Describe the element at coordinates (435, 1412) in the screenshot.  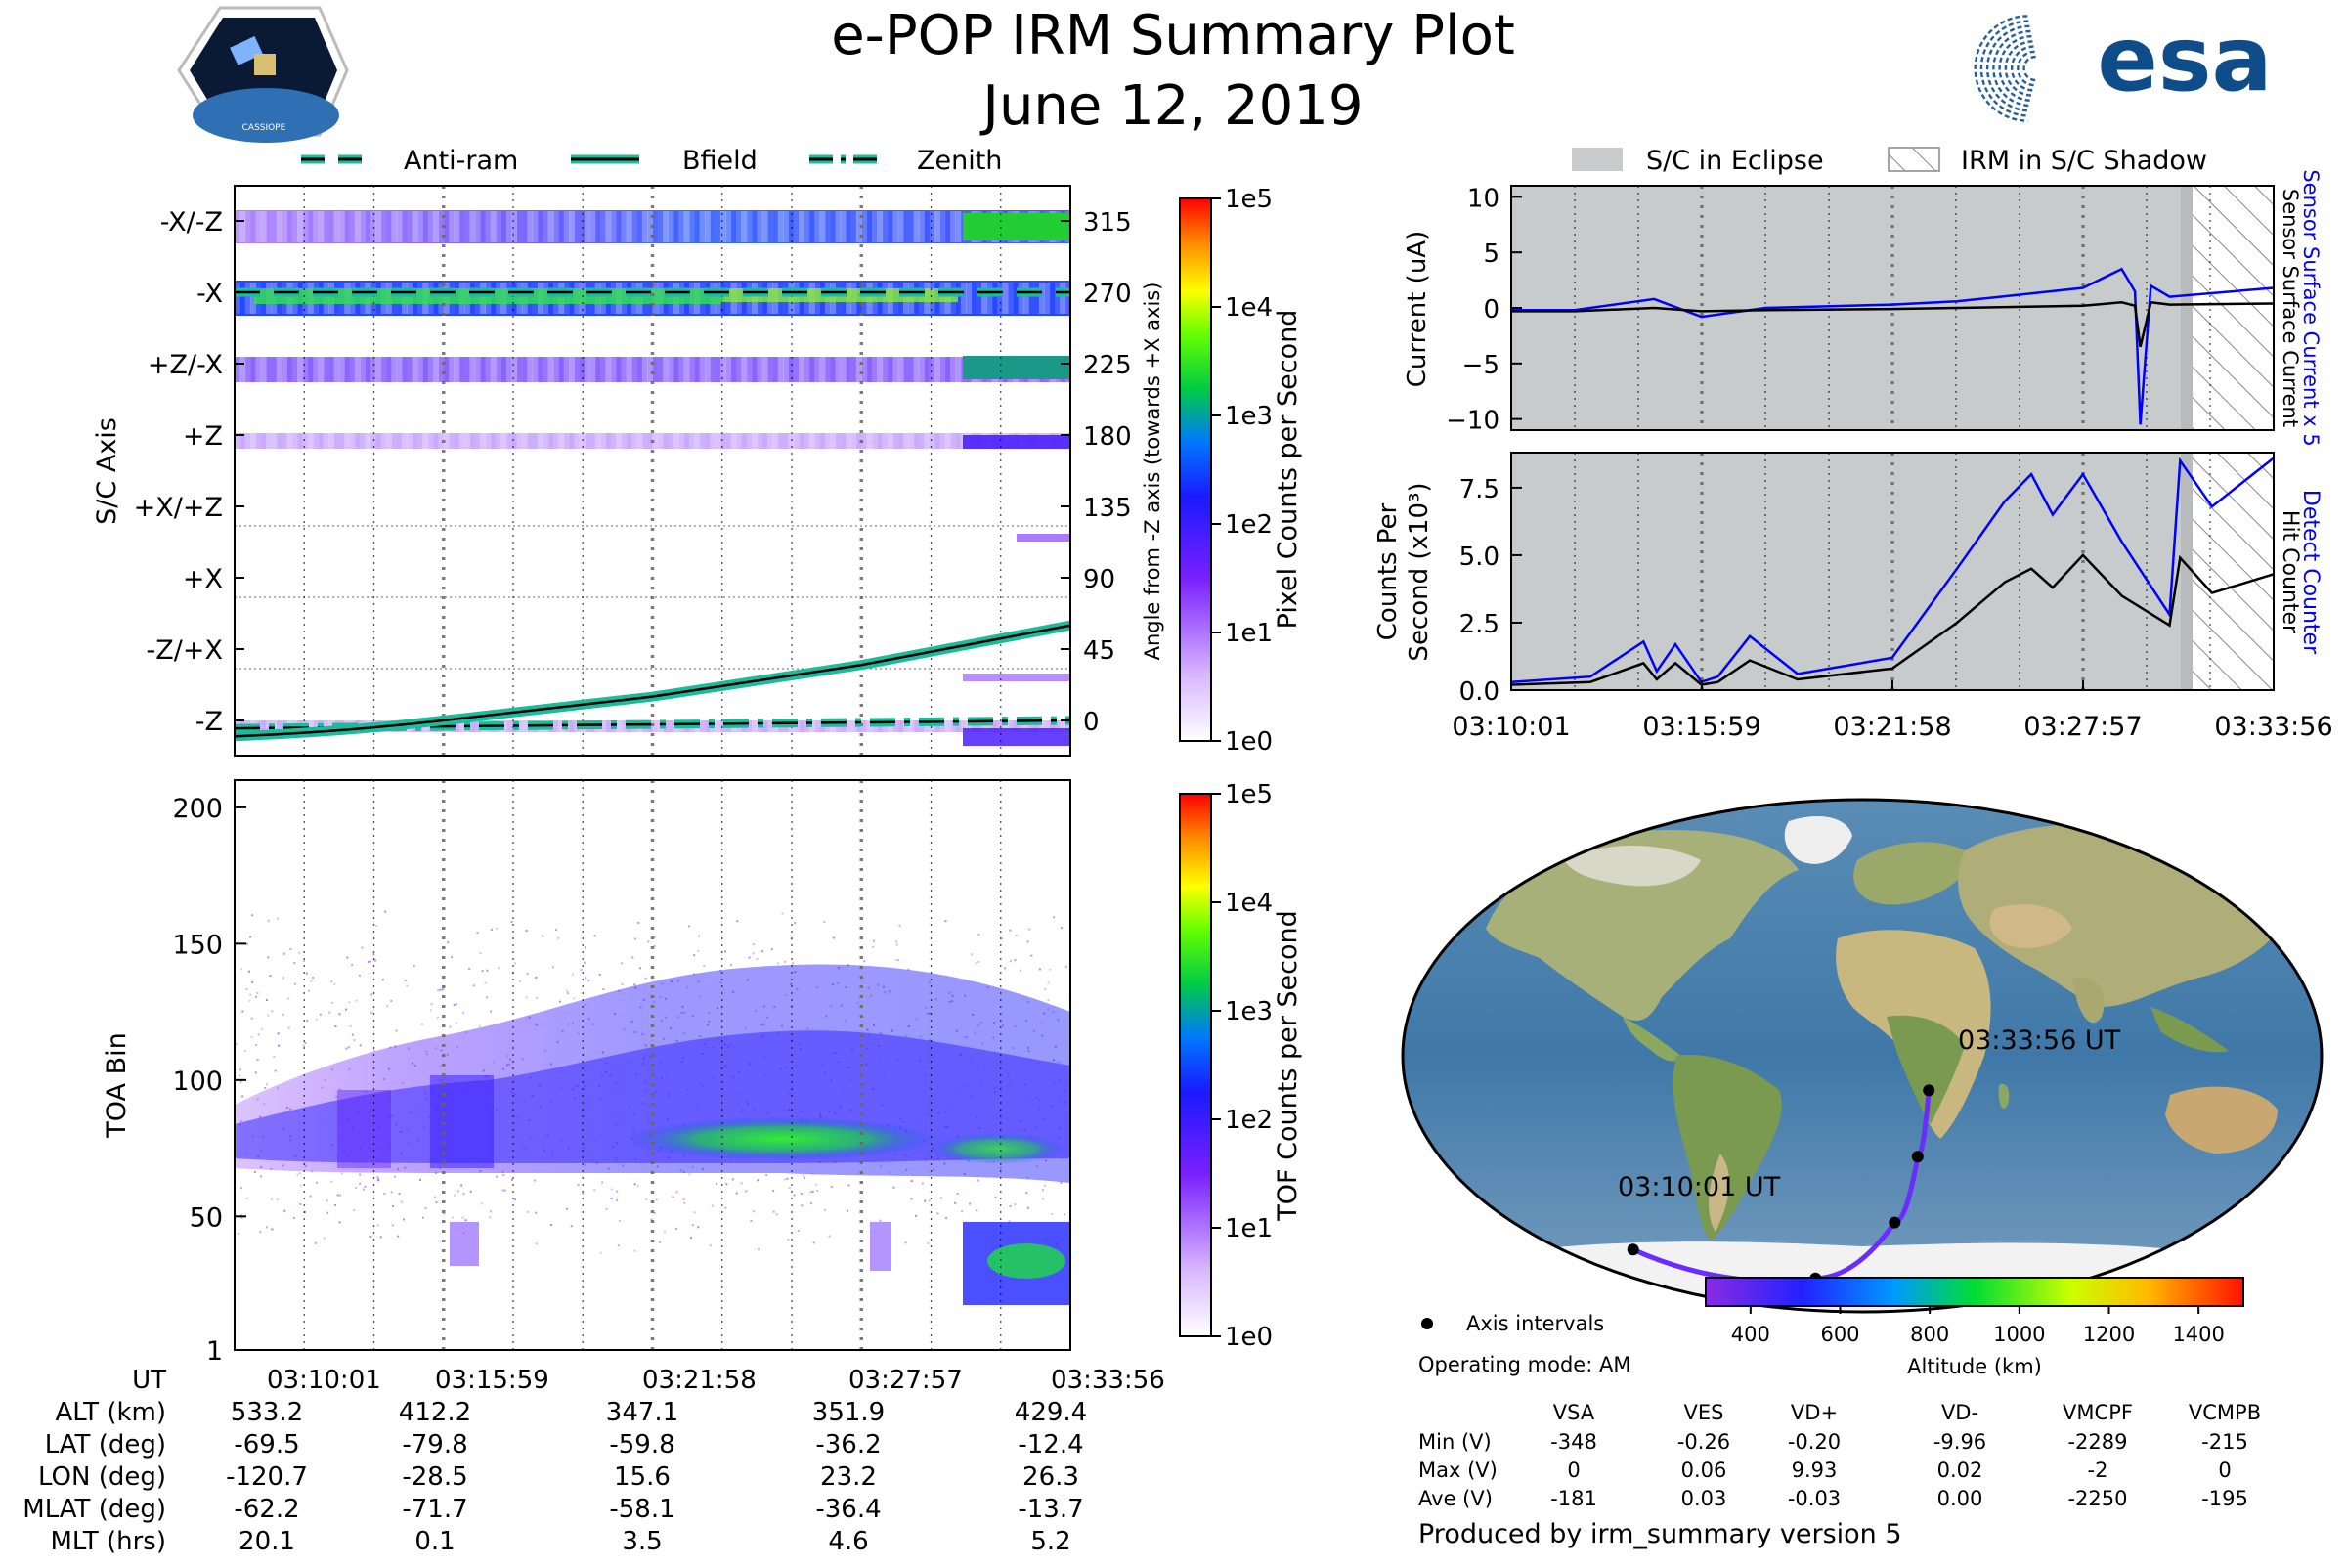
I see `ephemeris-cell: 412.2` at that location.